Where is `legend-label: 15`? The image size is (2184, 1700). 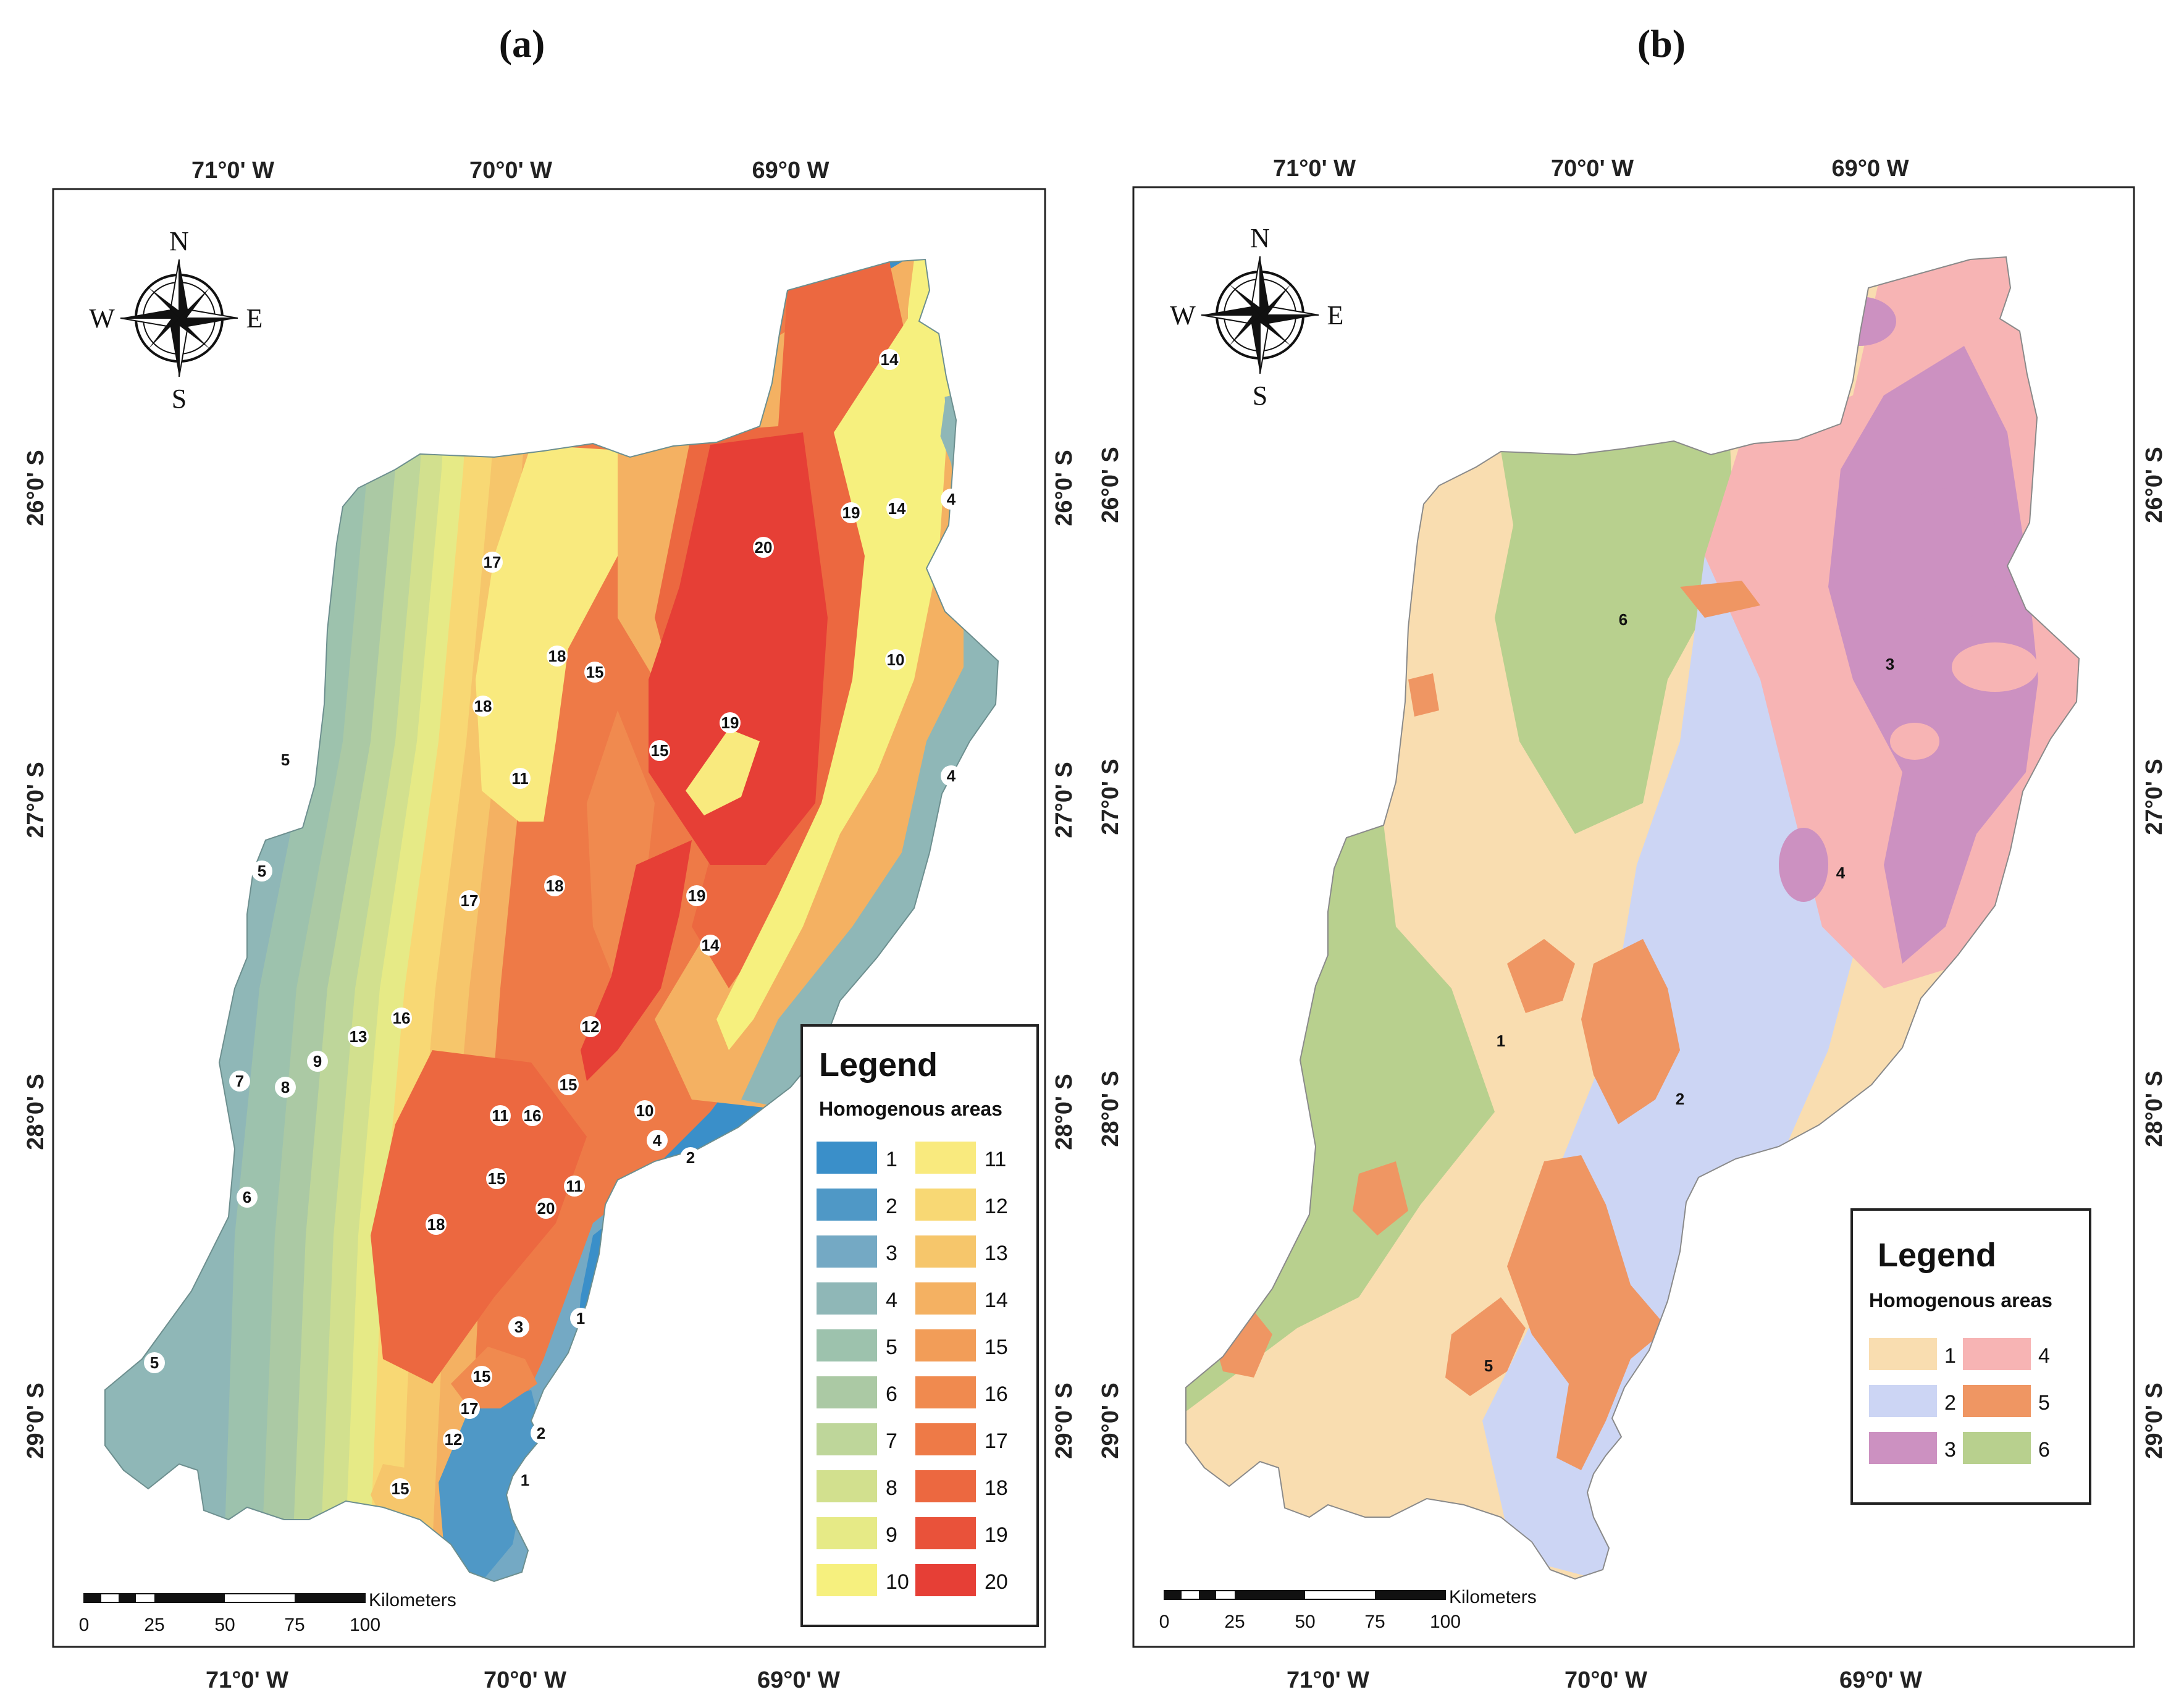
legend-label: 15 is located at coordinates (996, 1347).